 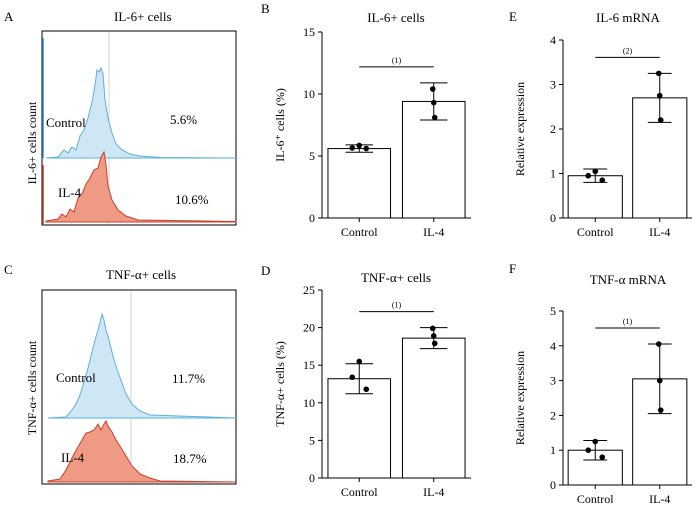 What do you see at coordinates (70, 192) in the screenshot?
I see `panel-a-il4-label: IL-4` at bounding box center [70, 192].